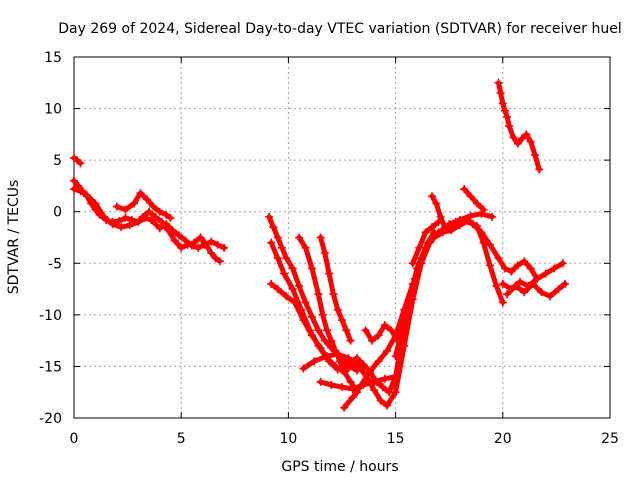 The height and width of the screenshot is (480, 640). I want to click on x-tick-label: 10, so click(288, 439).